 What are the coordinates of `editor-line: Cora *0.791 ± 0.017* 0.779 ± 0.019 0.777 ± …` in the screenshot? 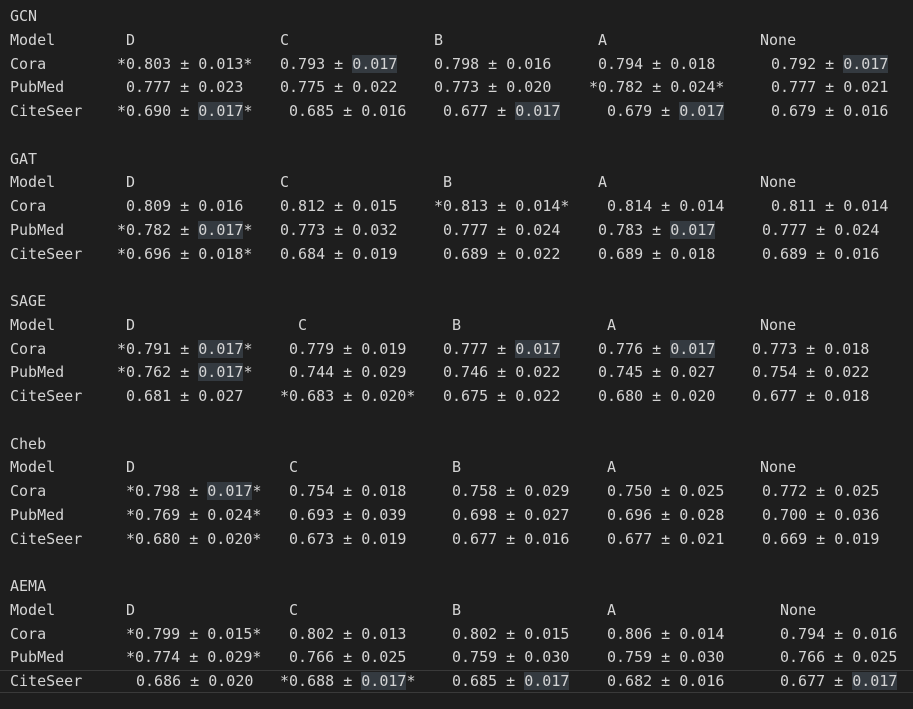 It's located at (456, 349).